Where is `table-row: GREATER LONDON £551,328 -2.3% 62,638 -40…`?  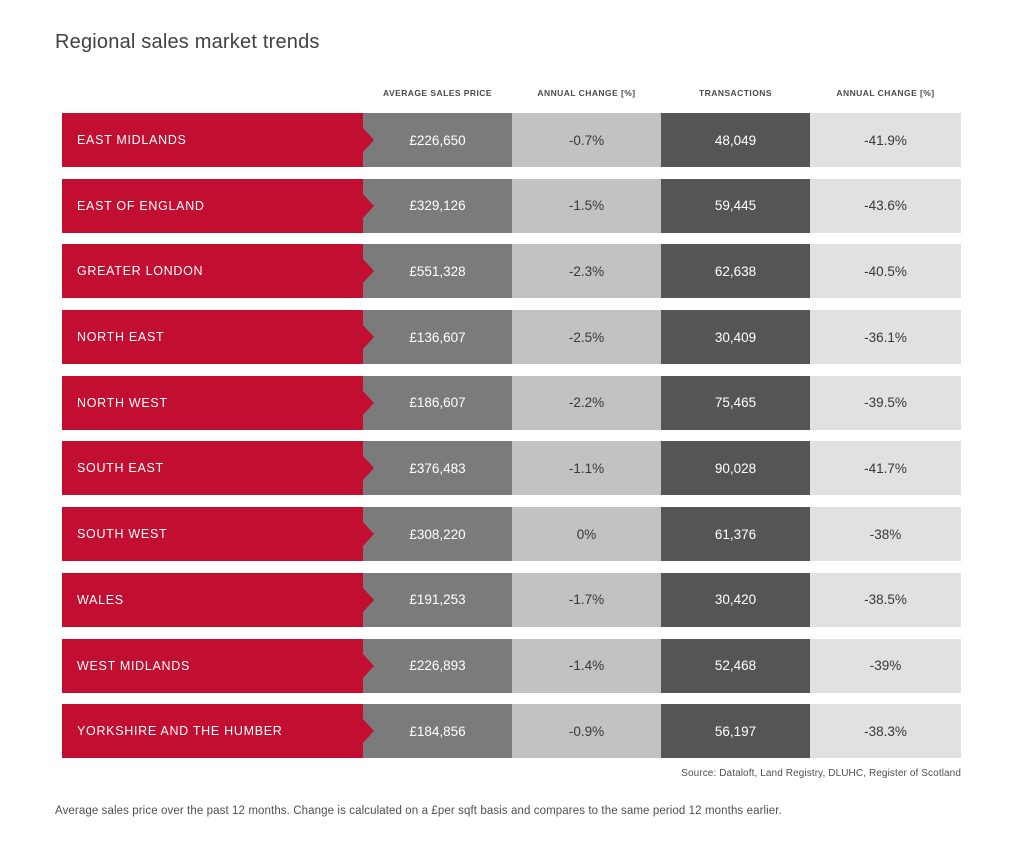 table-row: GREATER LONDON £551,328 -2.3% 62,638 -40… is located at coordinates (511, 271).